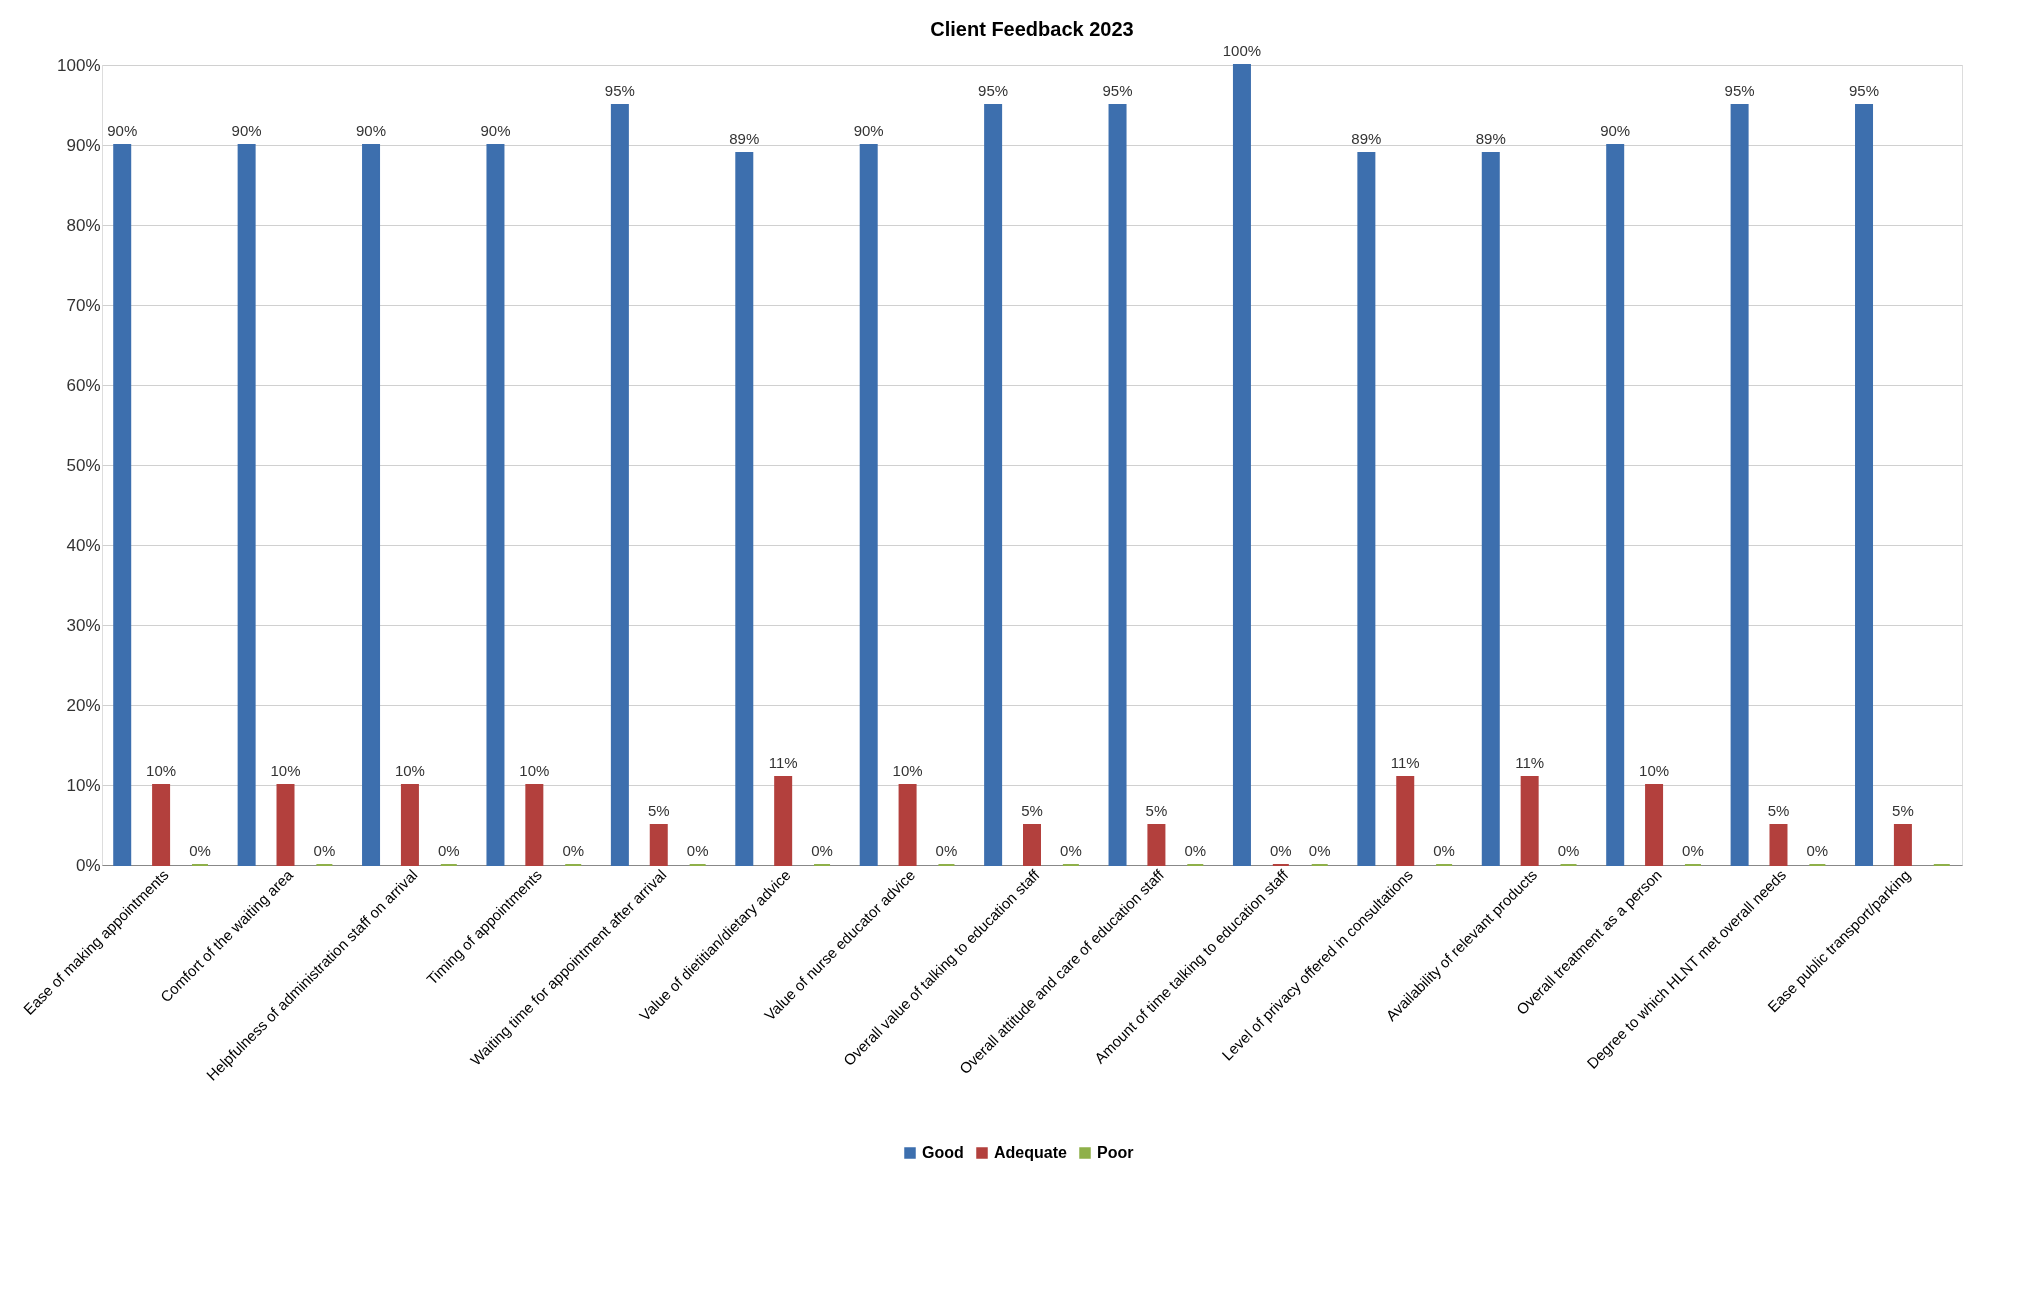 This screenshot has width=2037, height=1295. I want to click on y-tick-label: 10%, so click(83, 785).